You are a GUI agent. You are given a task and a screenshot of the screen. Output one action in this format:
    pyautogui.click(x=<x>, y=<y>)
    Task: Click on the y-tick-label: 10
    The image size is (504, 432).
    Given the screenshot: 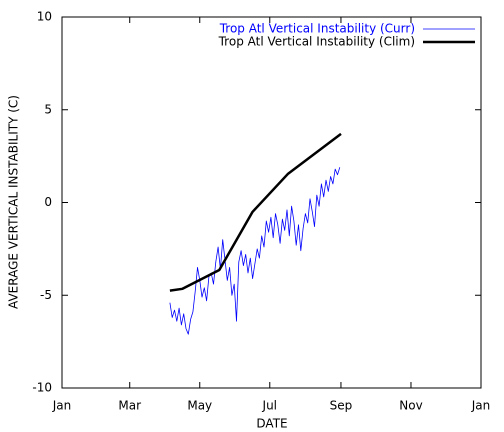 What is the action you would take?
    pyautogui.click(x=44, y=17)
    